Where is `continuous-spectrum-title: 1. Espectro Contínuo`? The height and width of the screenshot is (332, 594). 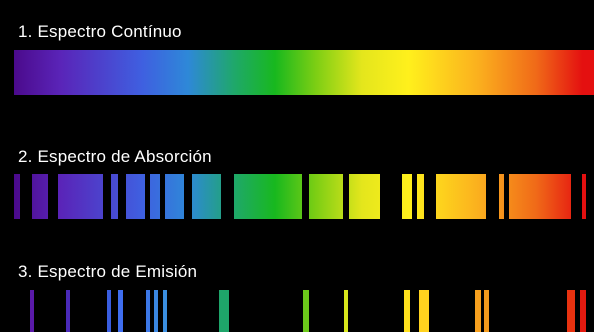
continuous-spectrum-title: 1. Espectro Contínuo is located at coordinates (100, 31).